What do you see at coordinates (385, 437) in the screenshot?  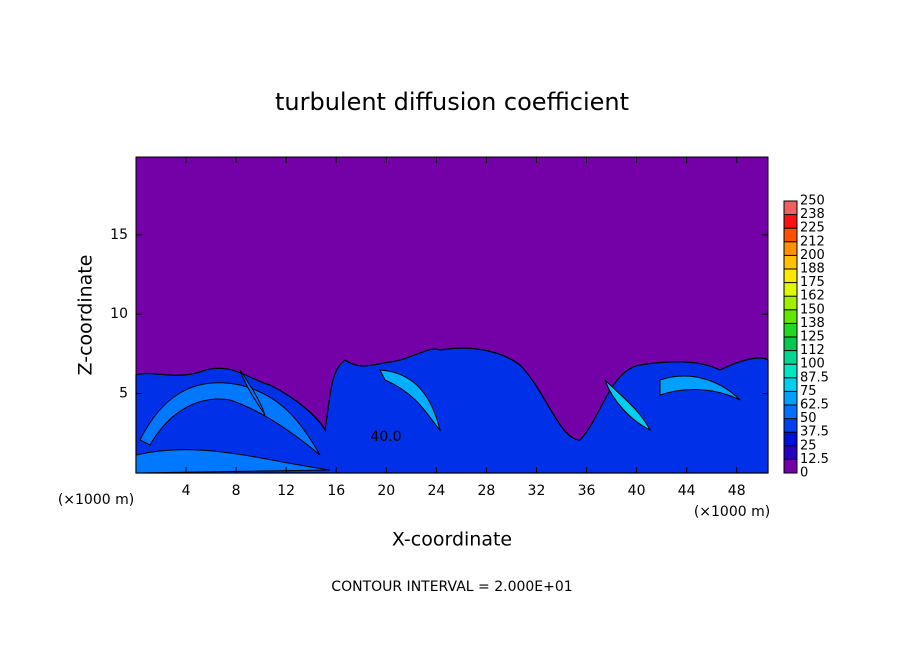 I see `contour-label: 40.0` at bounding box center [385, 437].